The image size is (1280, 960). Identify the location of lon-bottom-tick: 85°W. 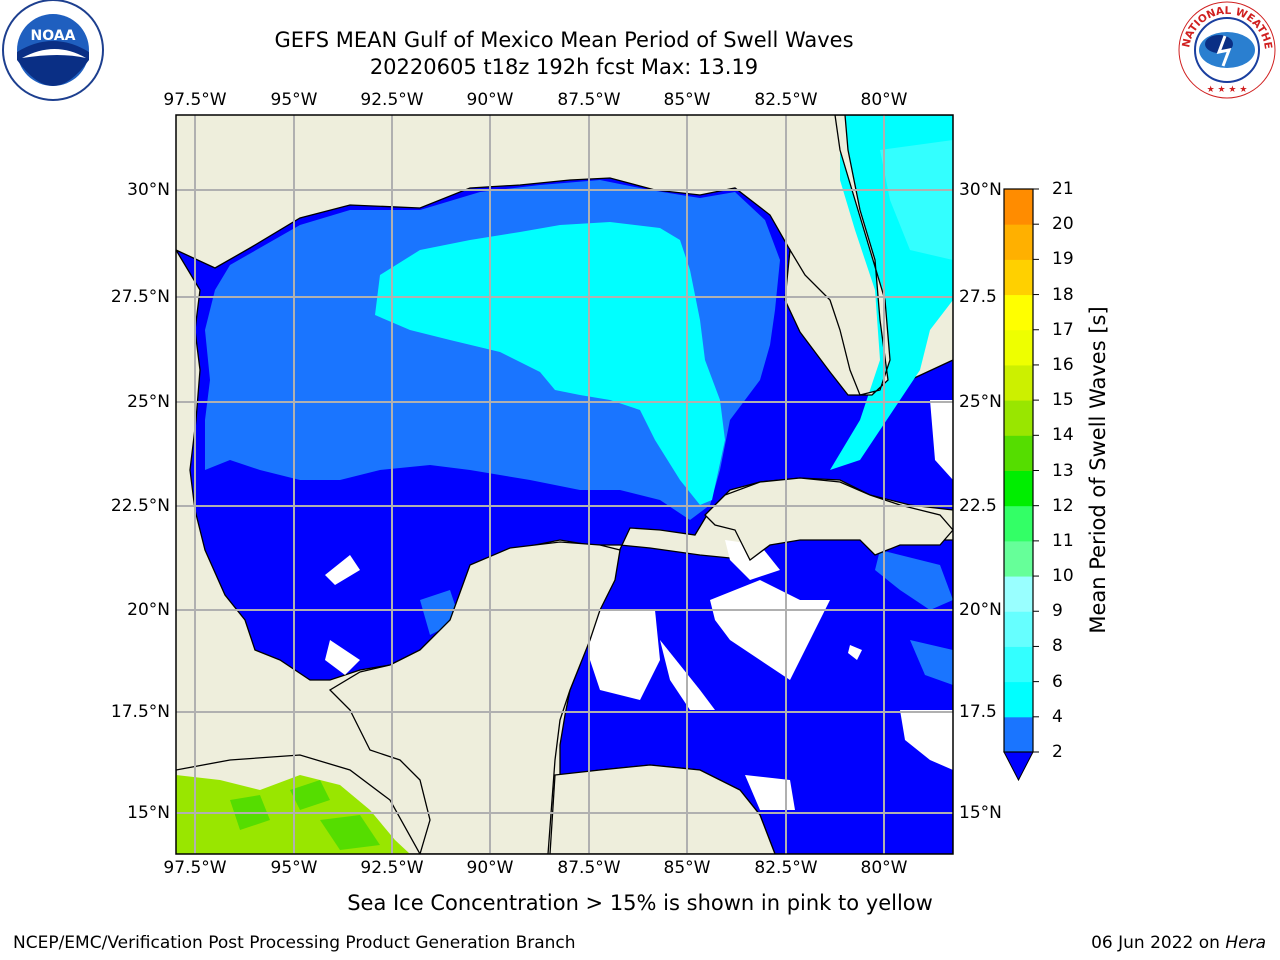
(687, 868).